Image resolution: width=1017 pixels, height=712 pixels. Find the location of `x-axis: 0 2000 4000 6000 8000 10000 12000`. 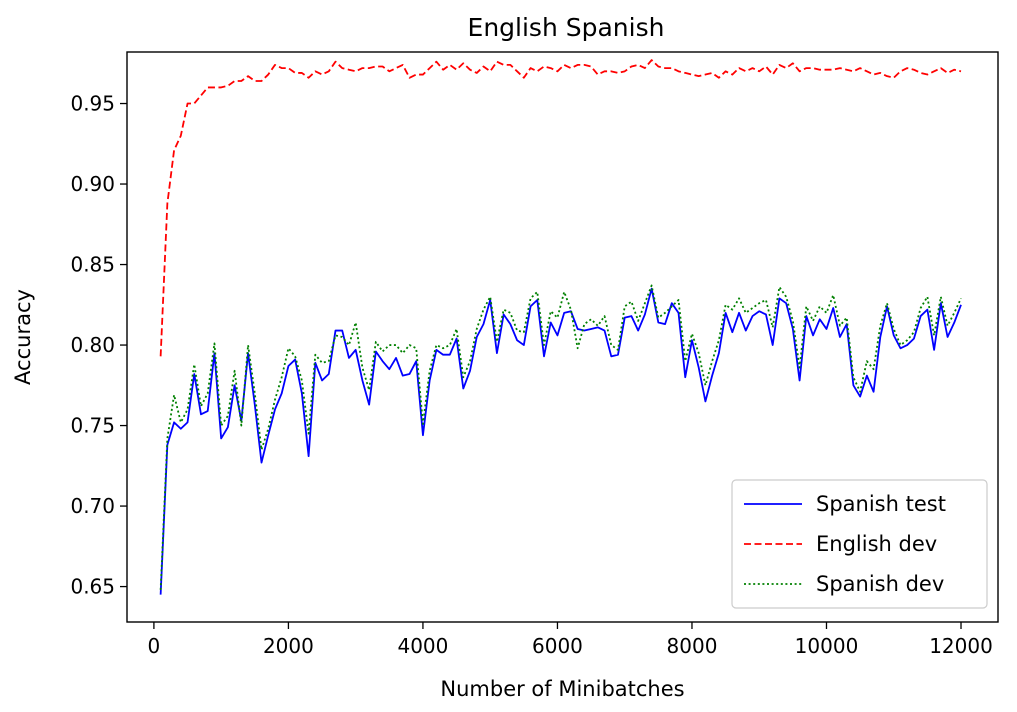

x-axis: 0 2000 4000 6000 8000 10000 12000 is located at coordinates (570, 640).